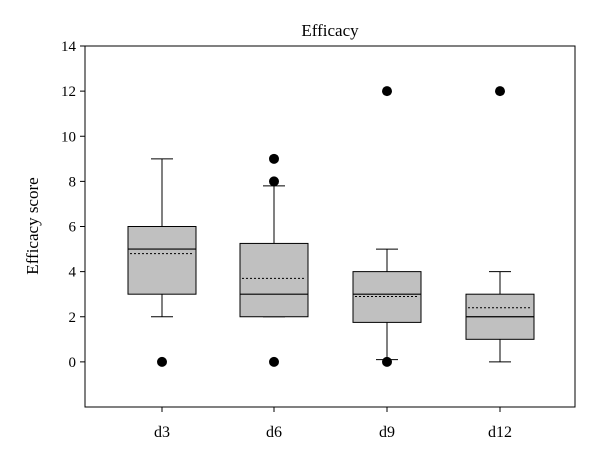 This screenshot has width=600, height=466. I want to click on y-tick-label: 12, so click(68, 92).